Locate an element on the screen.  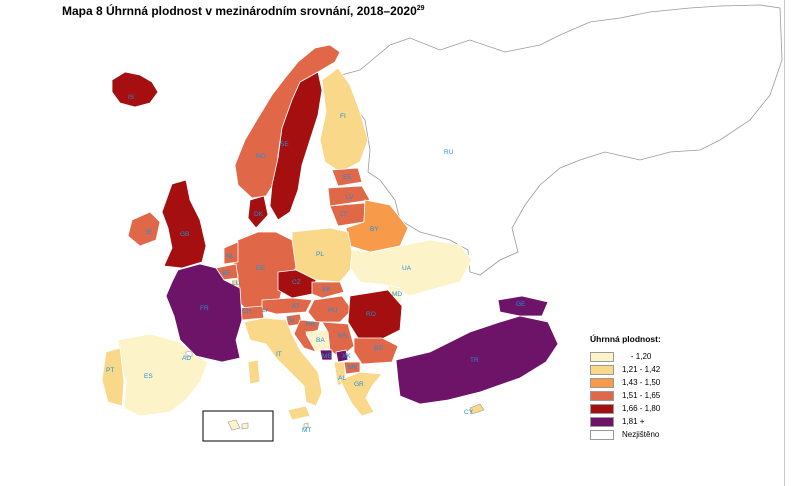
country-GE is located at coordinates (523, 306).